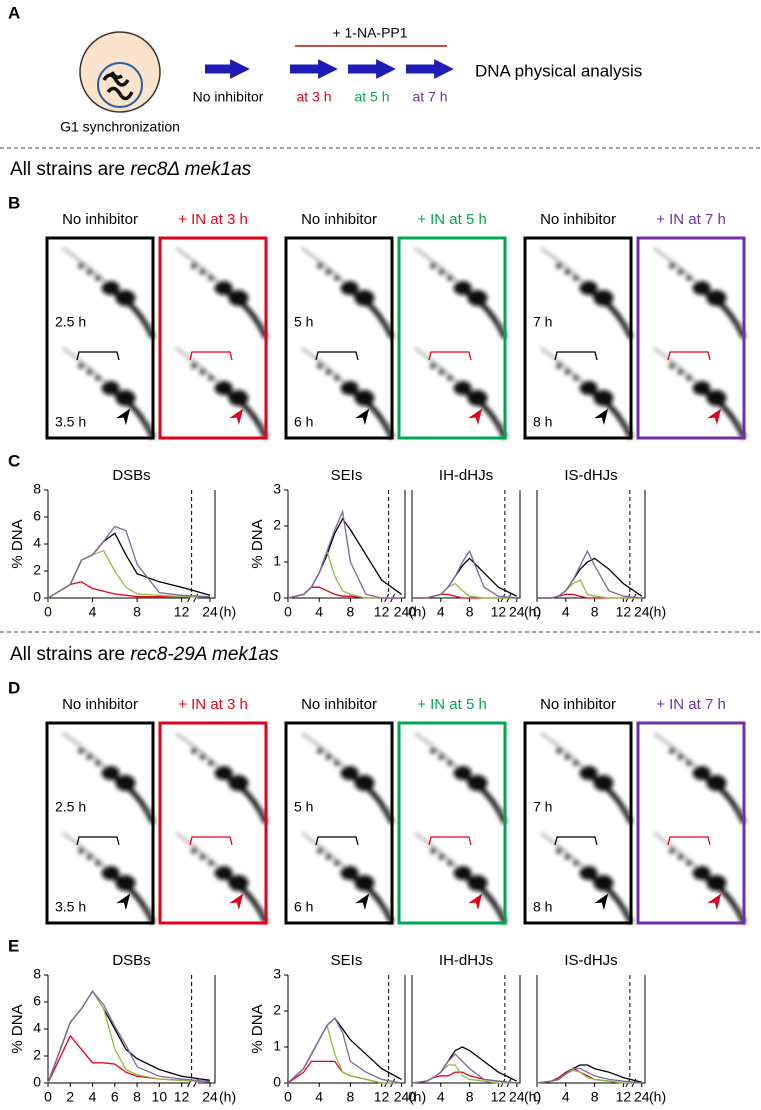  Describe the element at coordinates (542, 322) in the screenshot. I see `time-label: 7 h` at that location.